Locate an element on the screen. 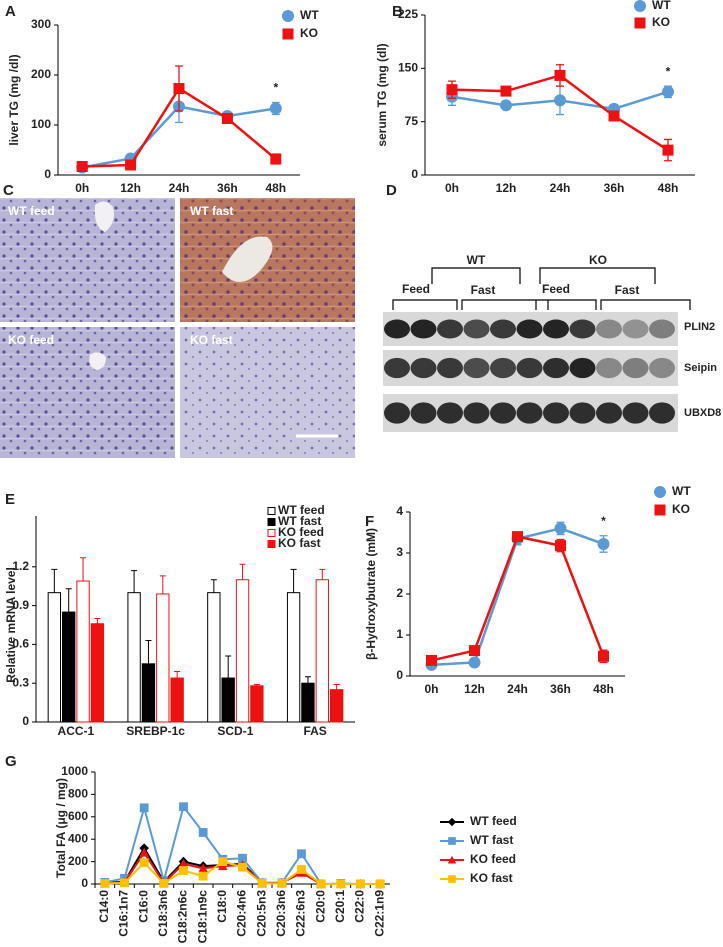 This screenshot has width=723, height=947. group-label: WT is located at coordinates (476, 260).